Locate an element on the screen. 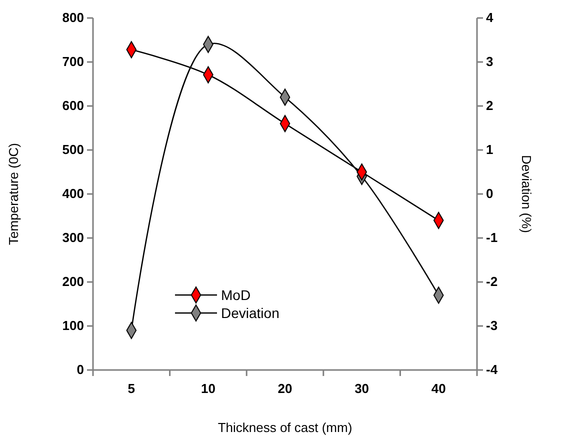 This screenshot has height=441, width=576. legend-label: MoD is located at coordinates (236, 295).